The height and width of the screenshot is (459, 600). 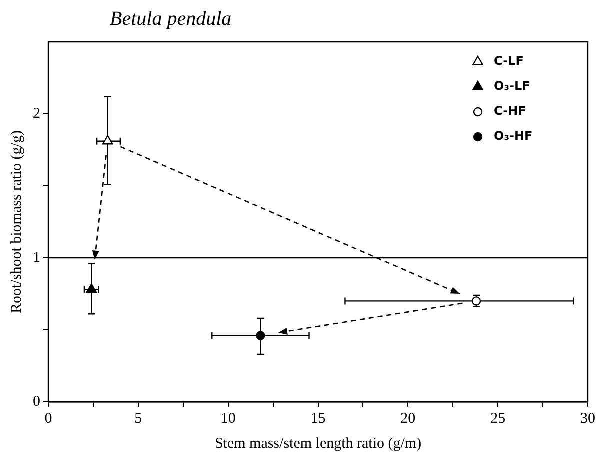 What do you see at coordinates (36, 114) in the screenshot?
I see `y-tick-label: 2` at bounding box center [36, 114].